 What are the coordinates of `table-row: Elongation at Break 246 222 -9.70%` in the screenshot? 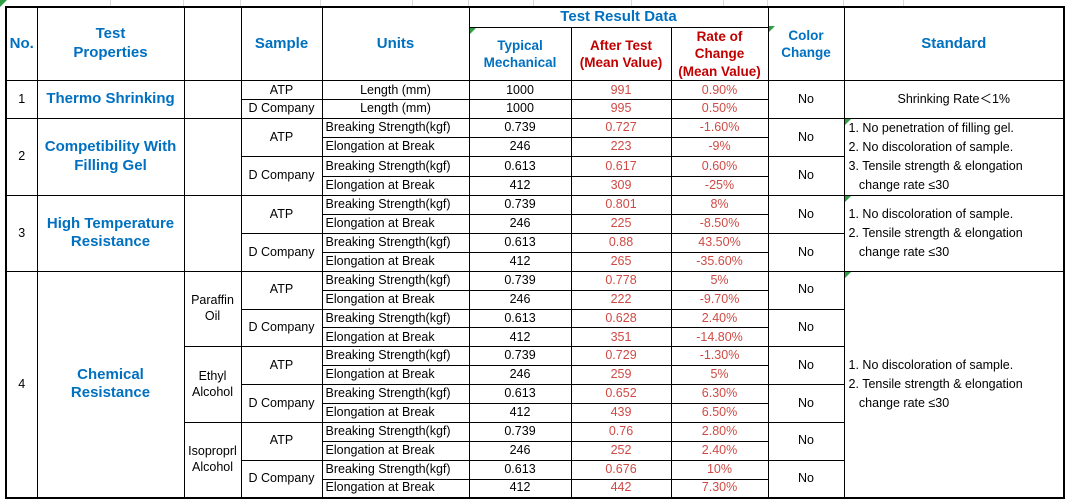 It's located at (535, 299).